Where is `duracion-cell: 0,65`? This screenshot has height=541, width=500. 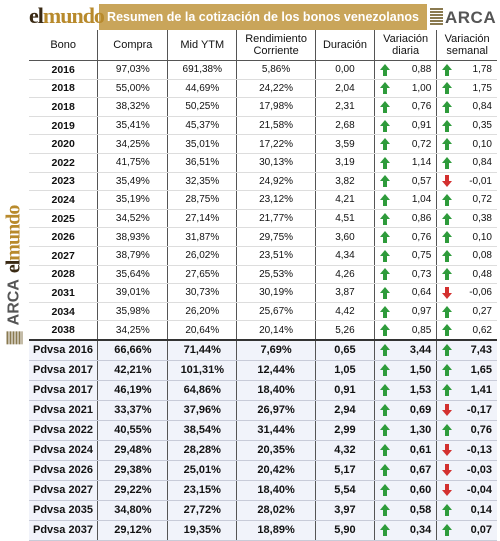
duracion-cell: 0,65 is located at coordinates (344, 349).